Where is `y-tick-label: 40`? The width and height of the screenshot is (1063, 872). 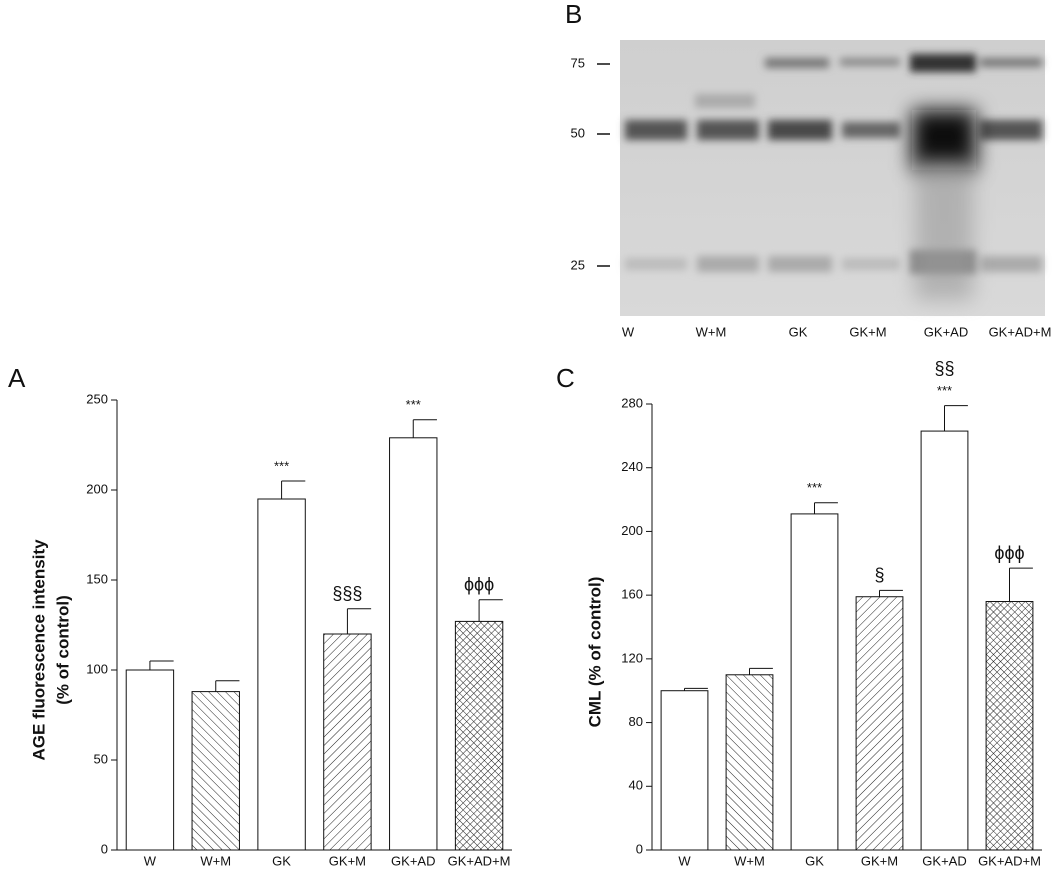
y-tick-label: 40 is located at coordinates (636, 785).